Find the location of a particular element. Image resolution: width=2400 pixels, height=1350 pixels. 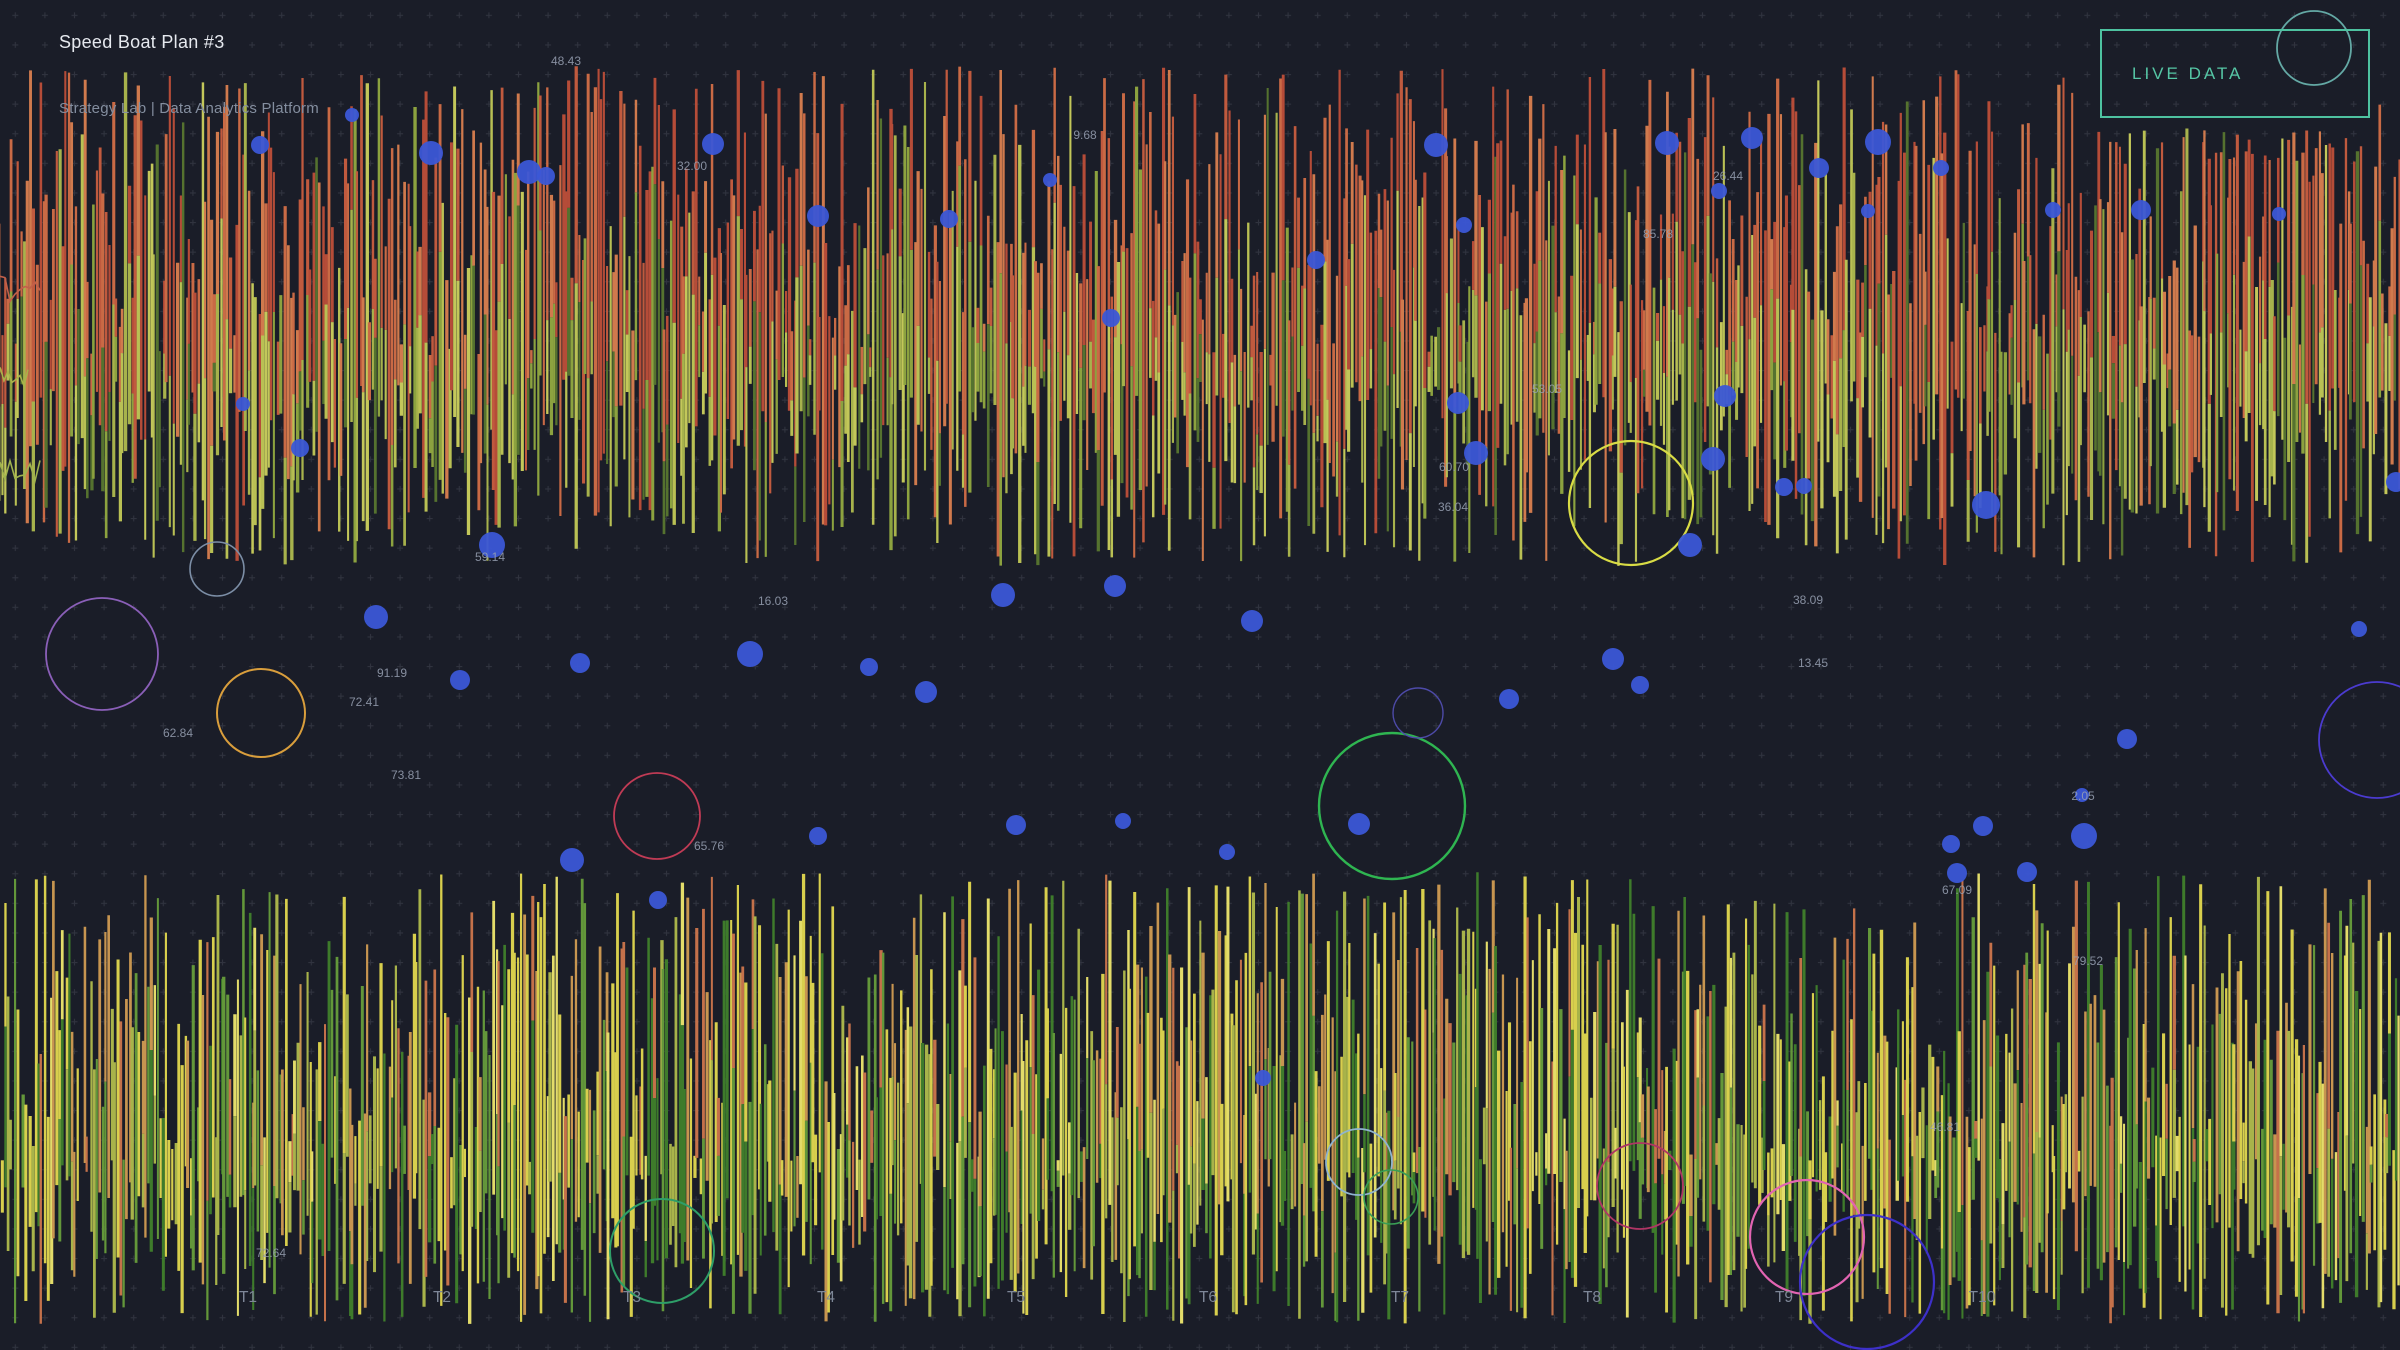

svg-text: 62.84 is located at coordinates (178, 733).